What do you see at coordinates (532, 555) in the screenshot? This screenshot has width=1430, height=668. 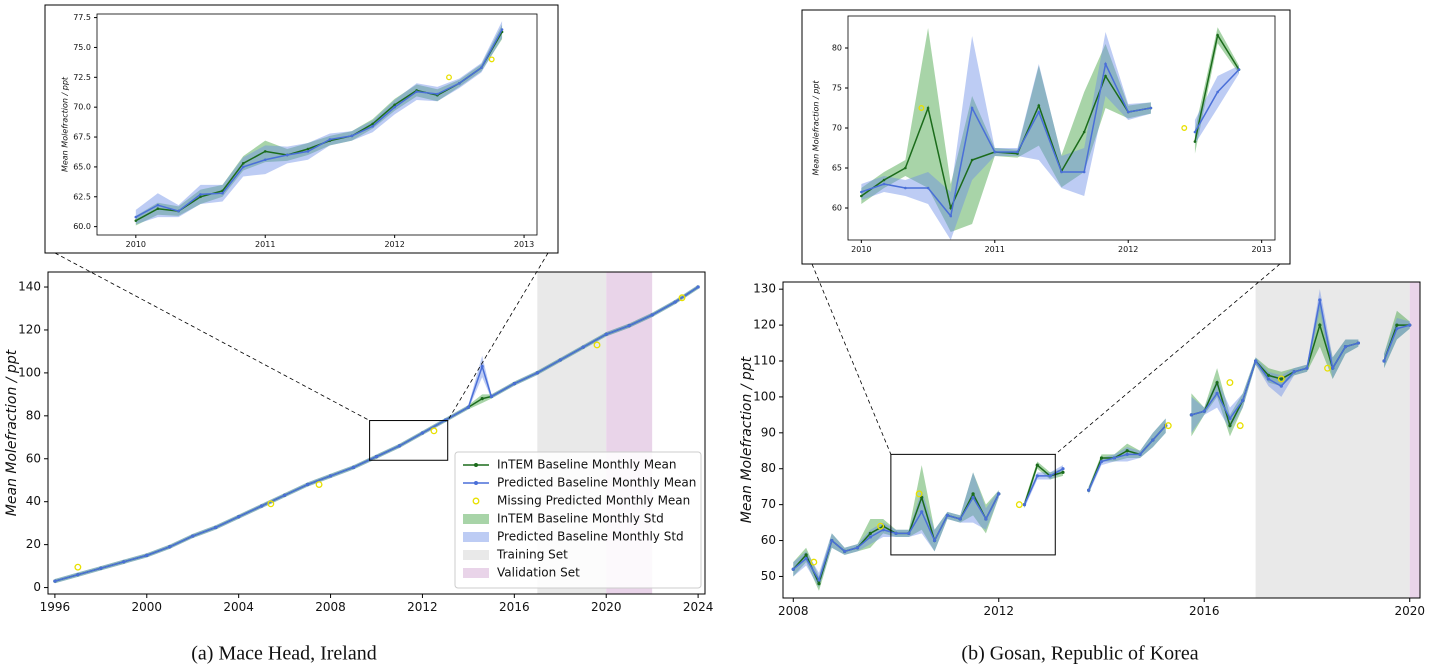 I see `legend-label: Training Set` at bounding box center [532, 555].